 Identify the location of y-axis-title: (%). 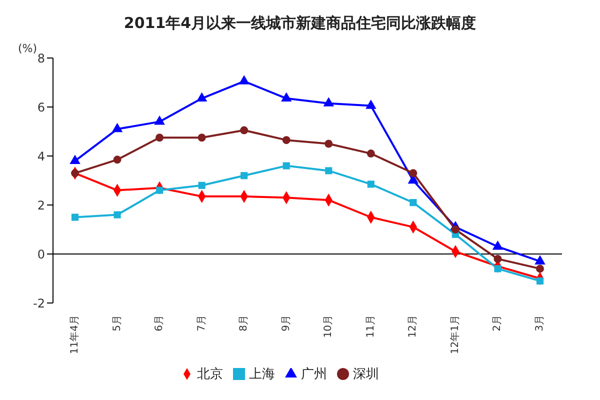
(28, 48).